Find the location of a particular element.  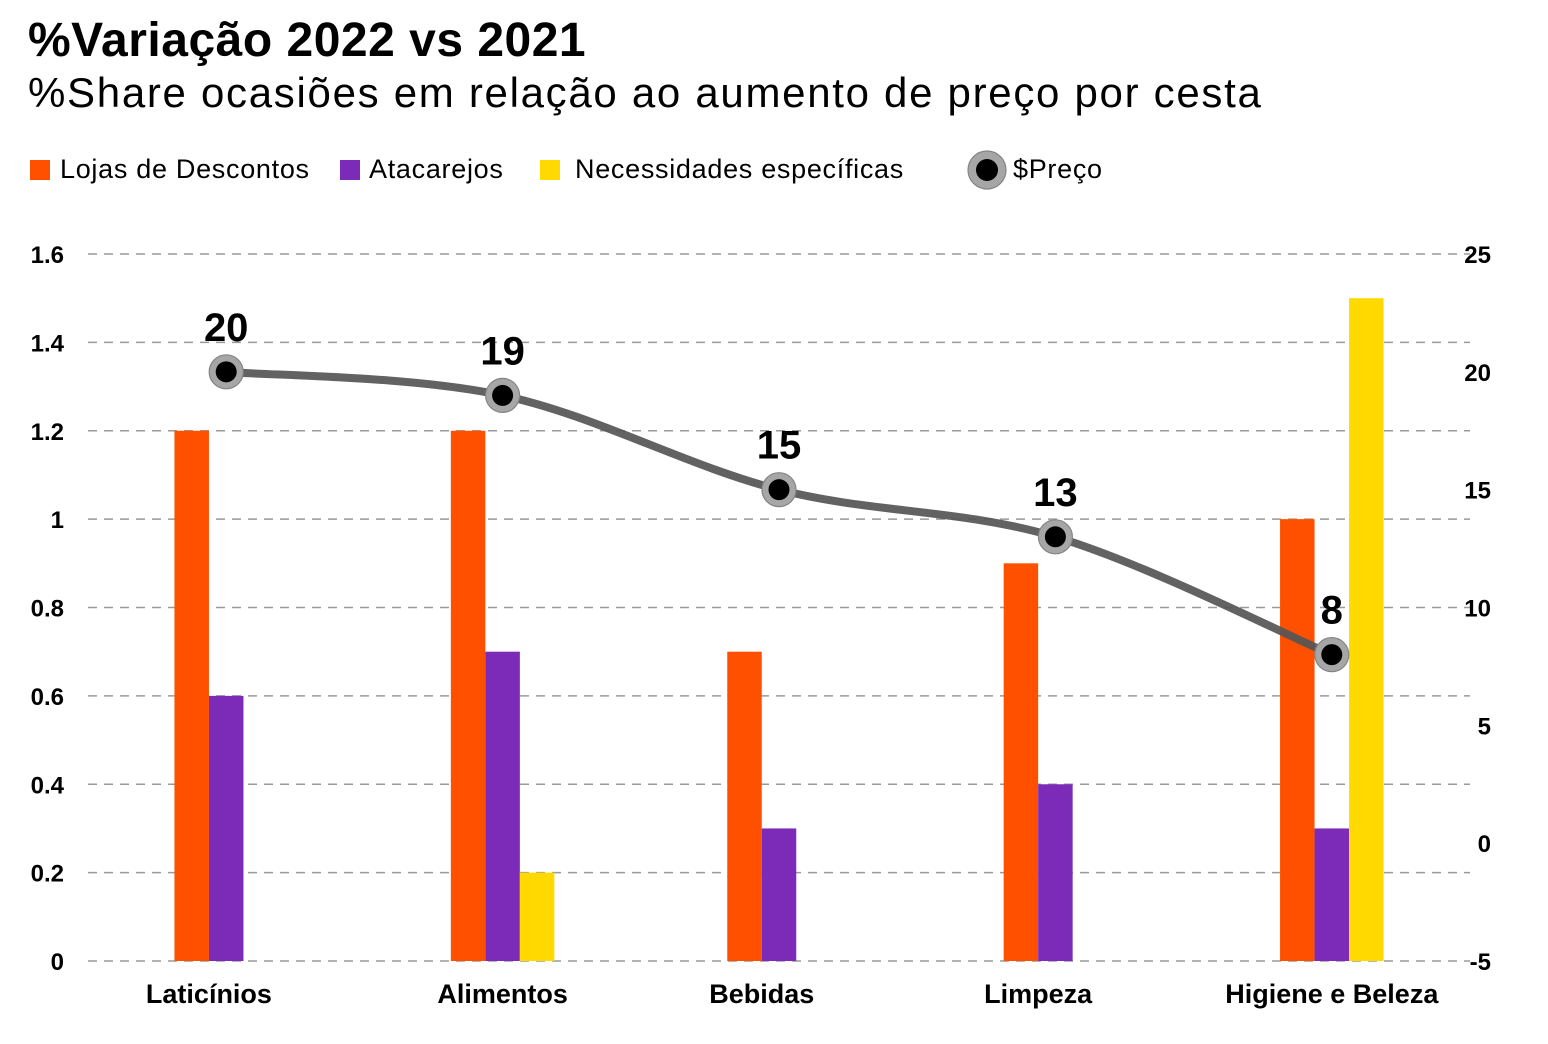

y-right-tick-label: 10 is located at coordinates (1477, 609).